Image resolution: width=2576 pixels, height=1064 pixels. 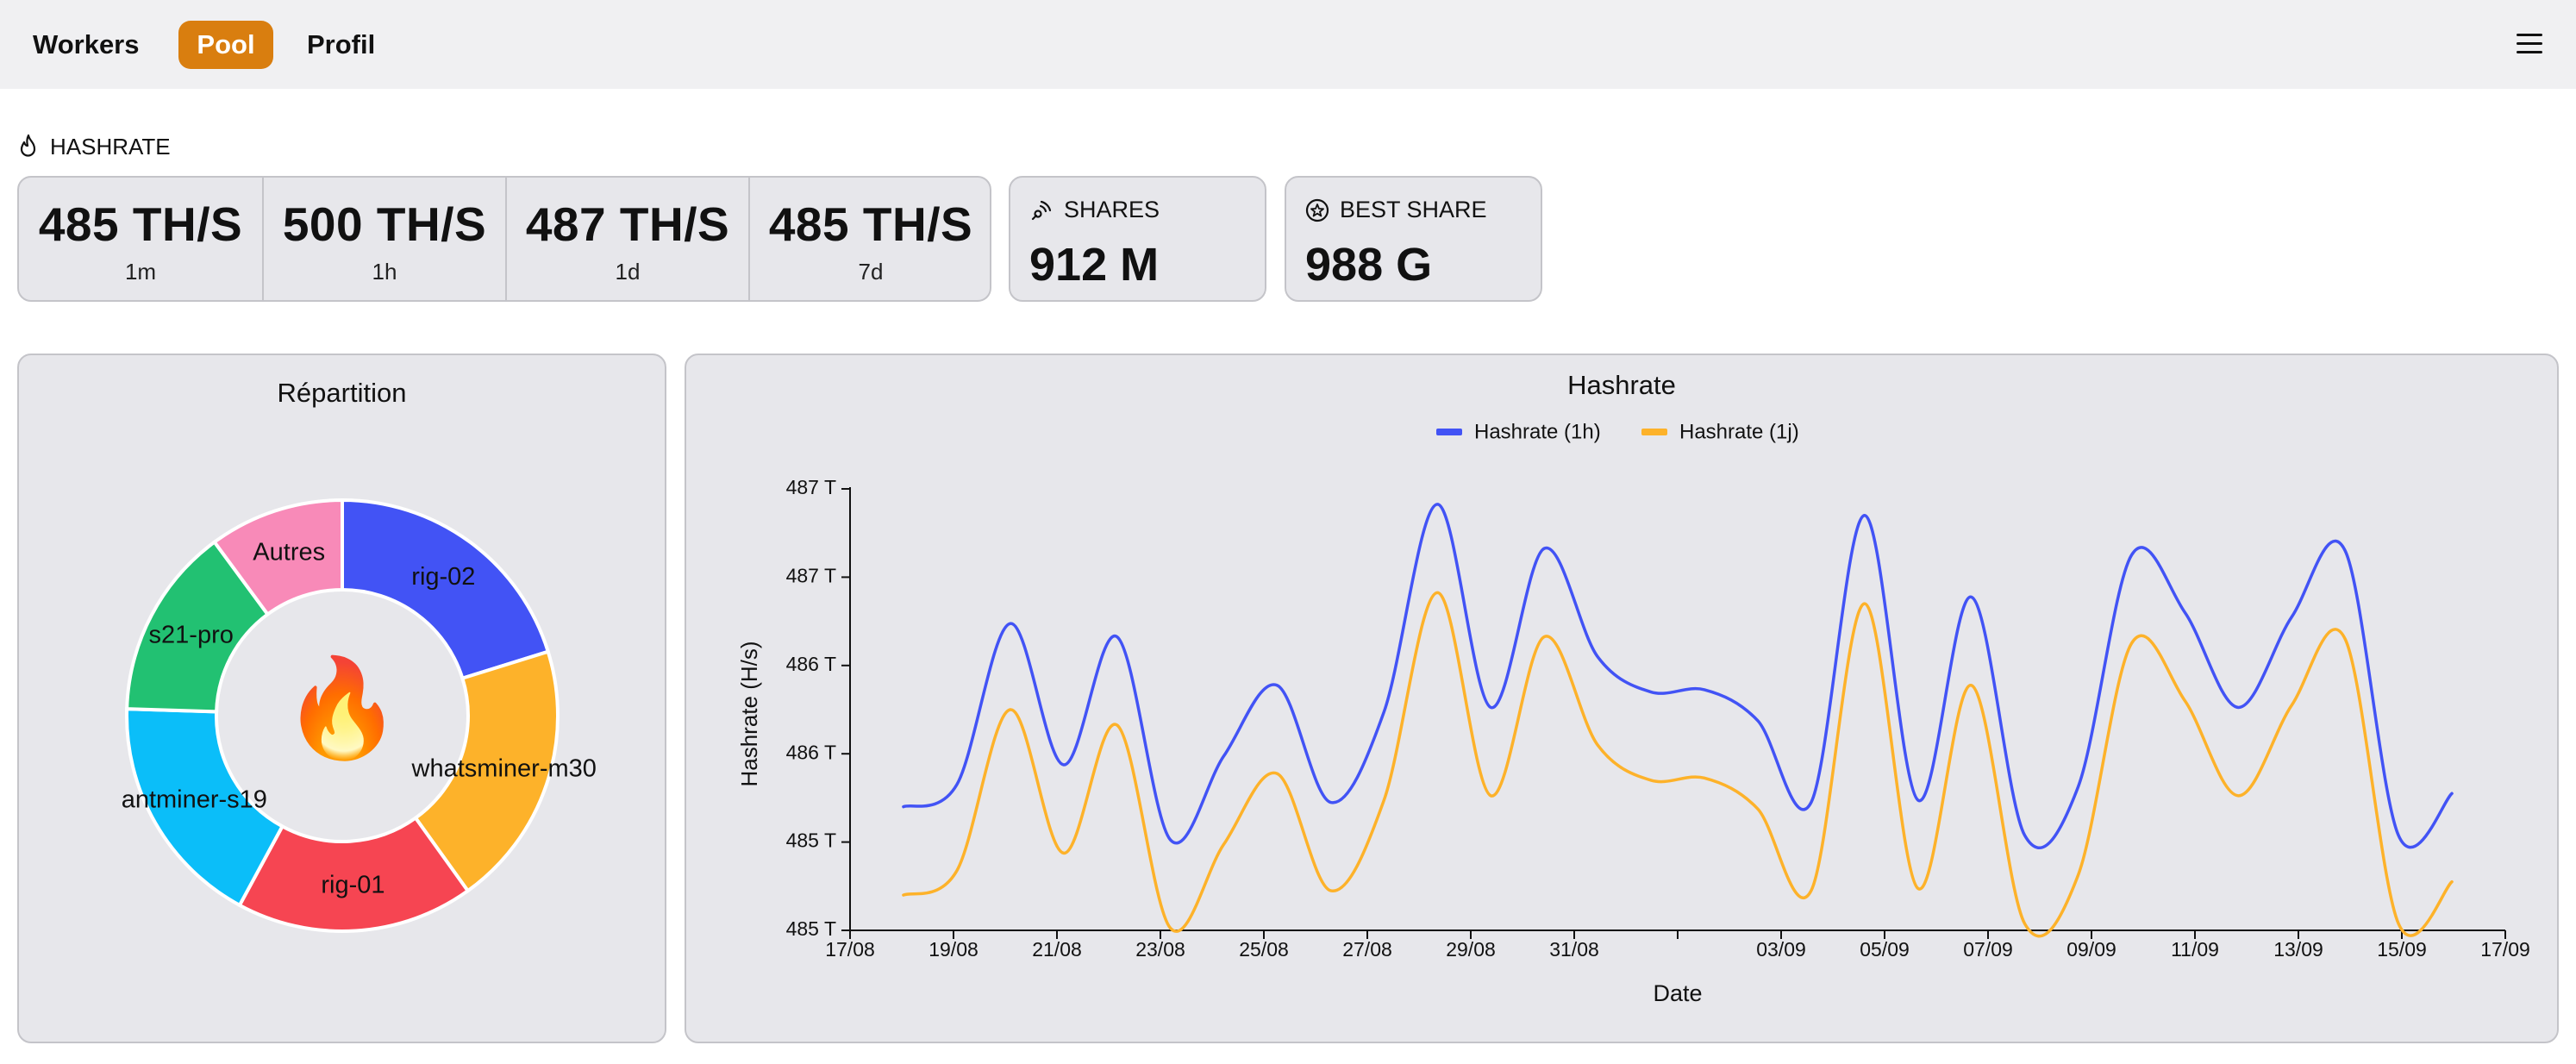 I want to click on best-share-card: BEST SHARE 988 G, so click(x=1414, y=239).